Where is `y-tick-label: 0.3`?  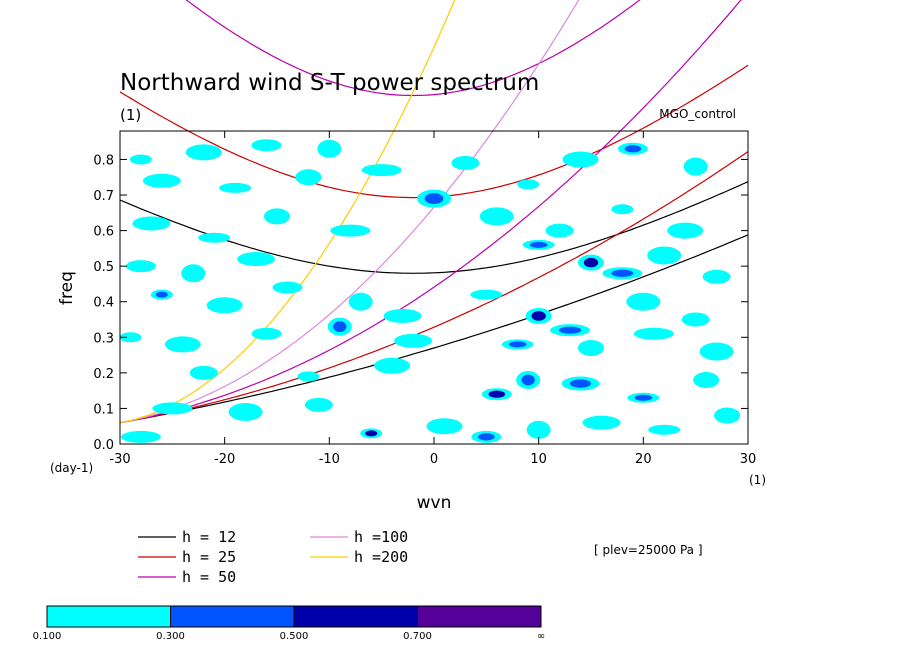
y-tick-label: 0.3 is located at coordinates (103, 338).